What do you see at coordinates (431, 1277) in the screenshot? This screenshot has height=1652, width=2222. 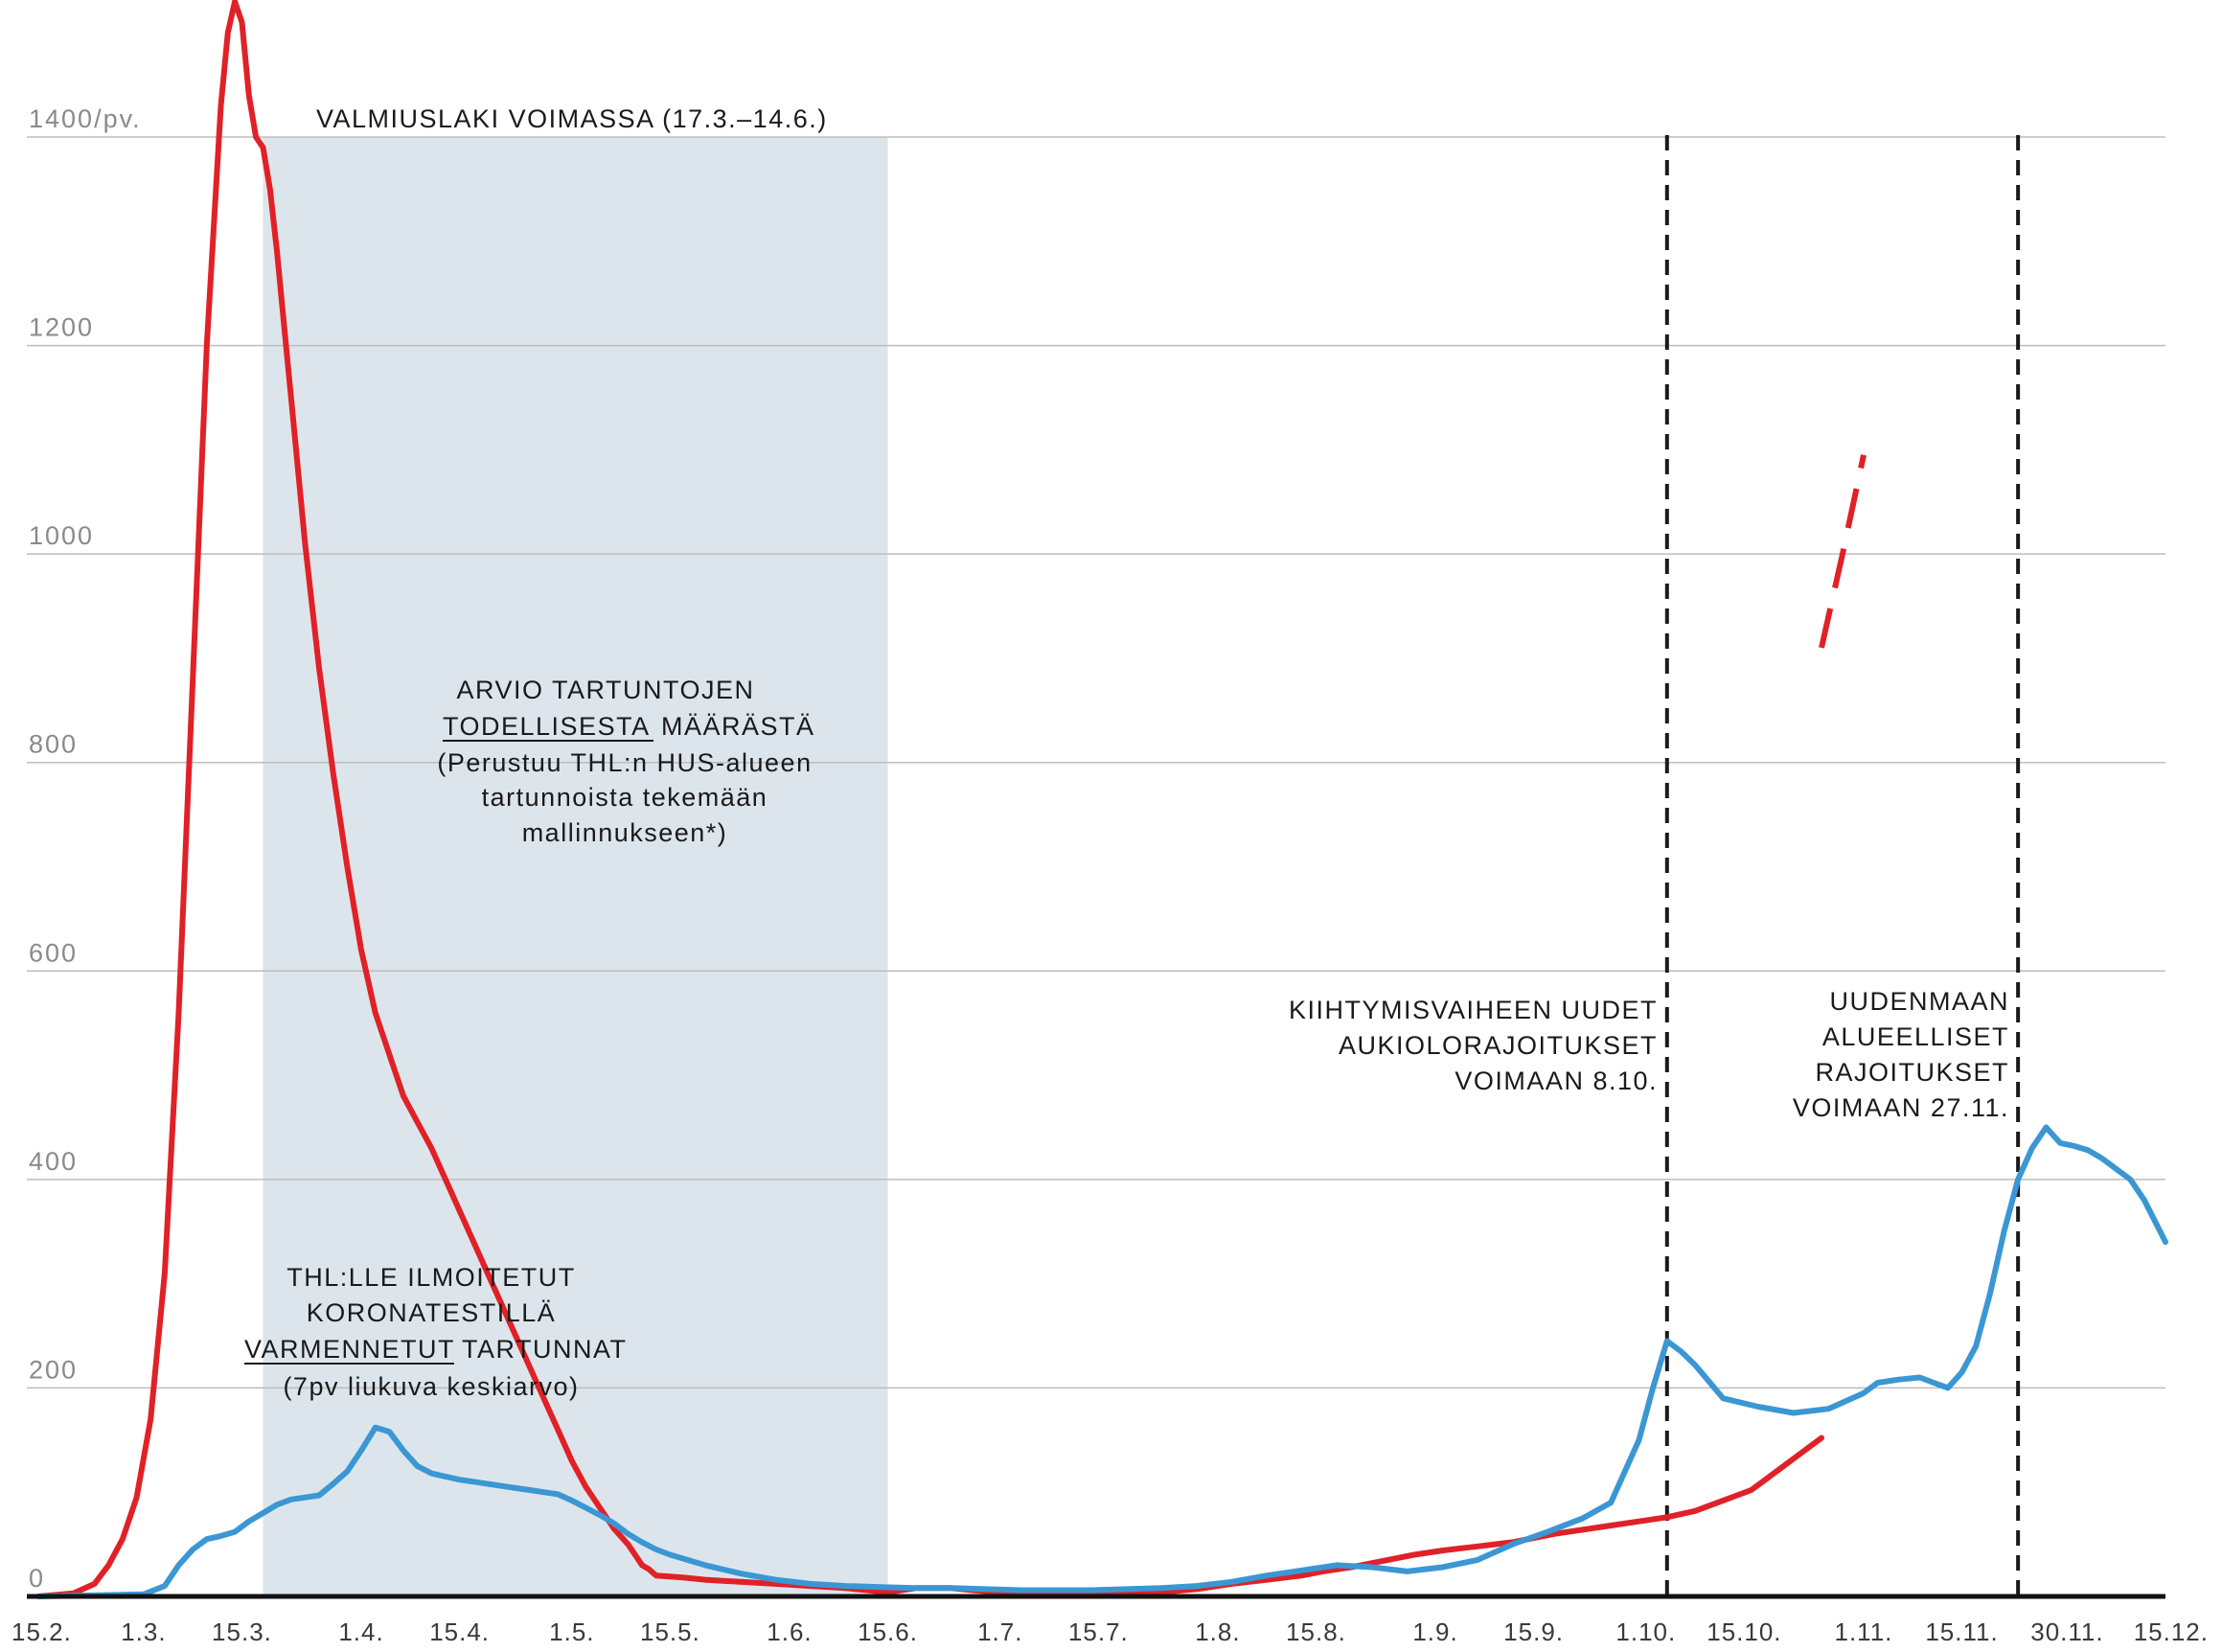 I see `confirmed-line-1: THL:LLE ILMOITETUT` at bounding box center [431, 1277].